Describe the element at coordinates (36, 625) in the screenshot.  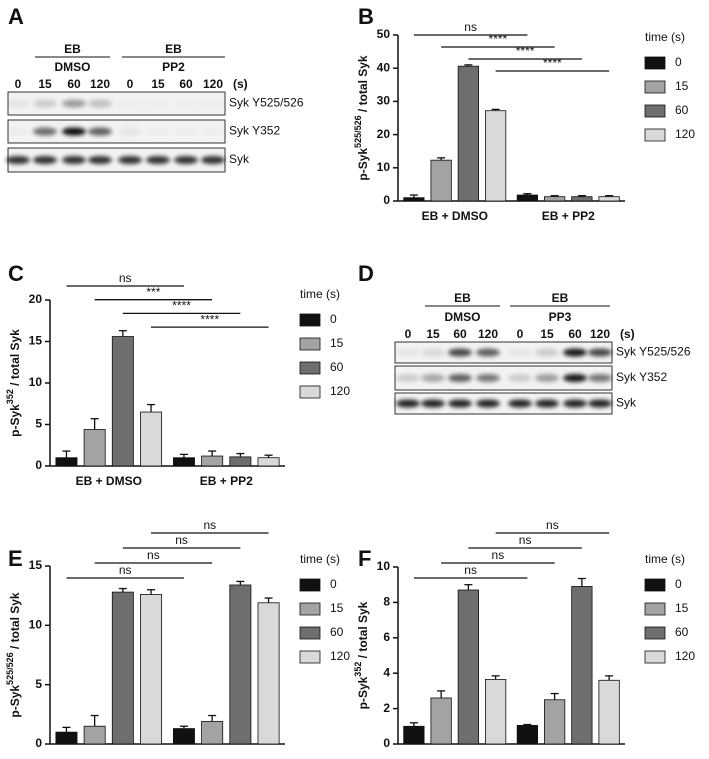
I see `y-tick-label: 10` at that location.